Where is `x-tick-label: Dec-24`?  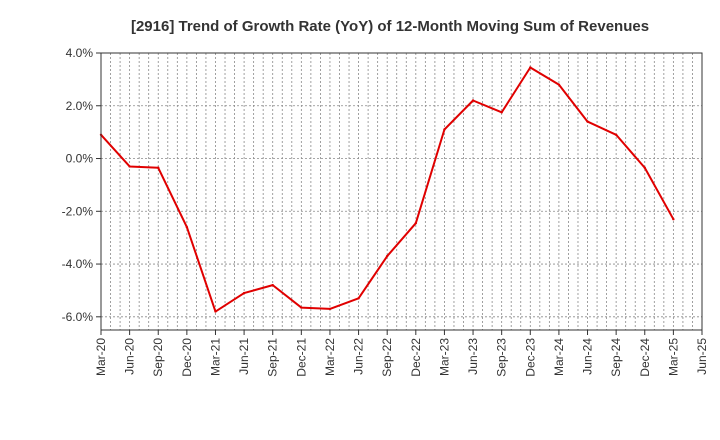 x-tick-label: Dec-24 is located at coordinates (645, 357).